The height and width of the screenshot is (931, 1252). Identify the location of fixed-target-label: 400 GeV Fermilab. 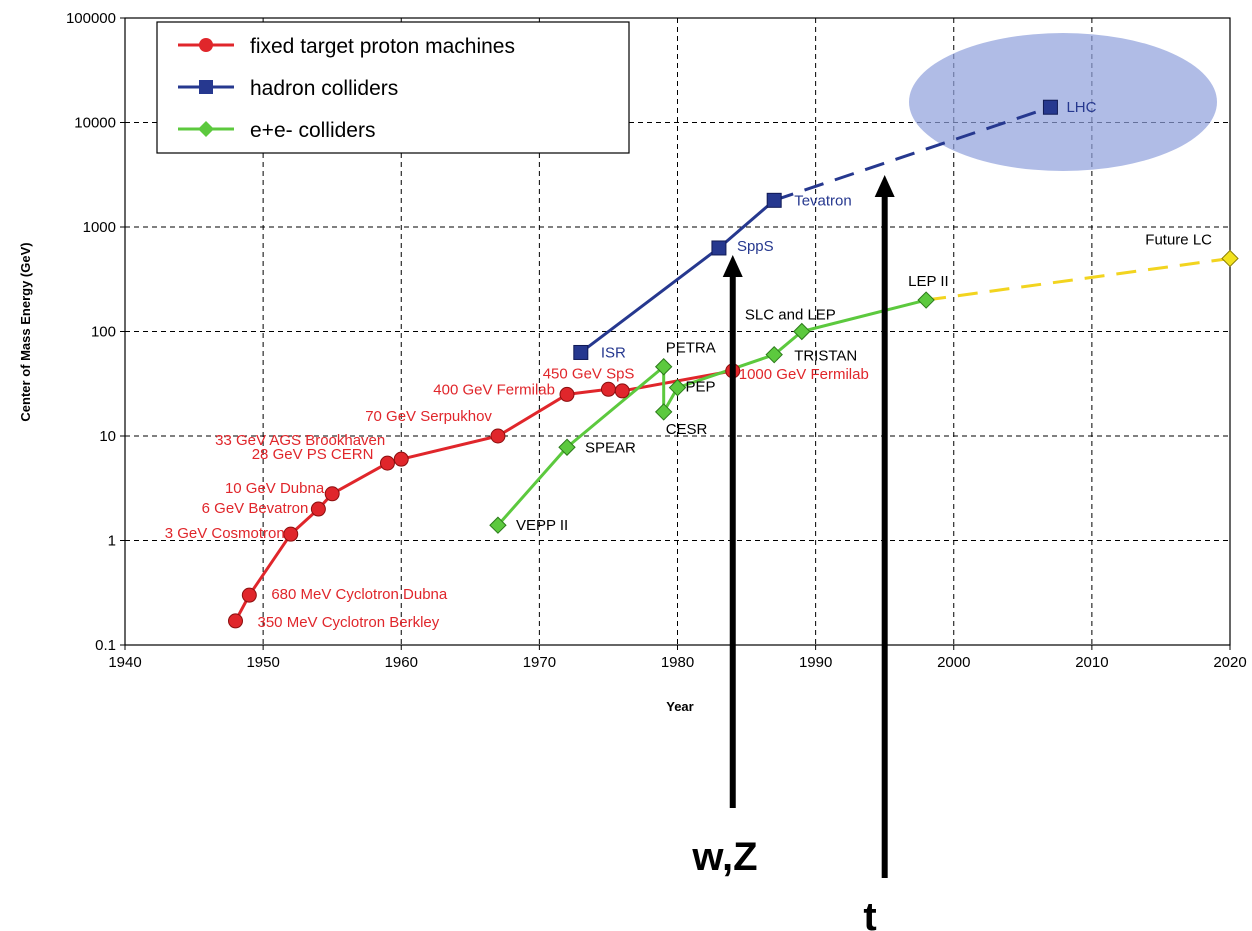
(494, 389).